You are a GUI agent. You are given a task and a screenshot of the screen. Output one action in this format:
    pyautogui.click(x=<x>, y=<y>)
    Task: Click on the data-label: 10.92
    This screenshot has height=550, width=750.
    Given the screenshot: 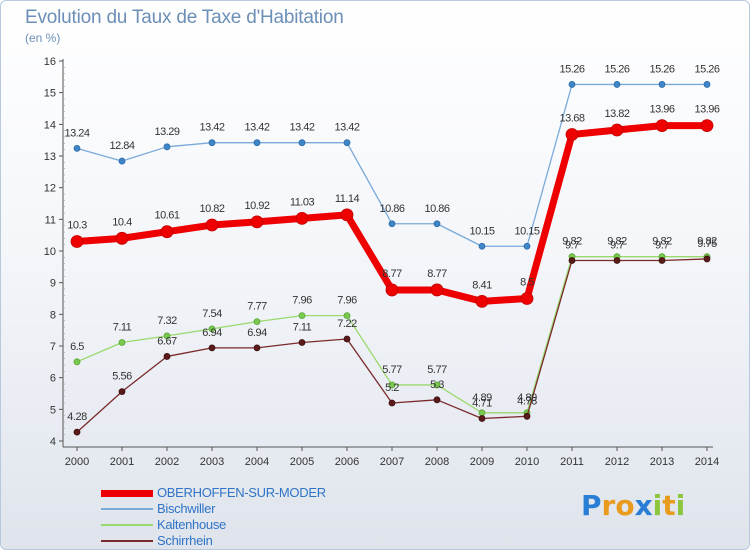 What is the action you would take?
    pyautogui.click(x=256, y=206)
    